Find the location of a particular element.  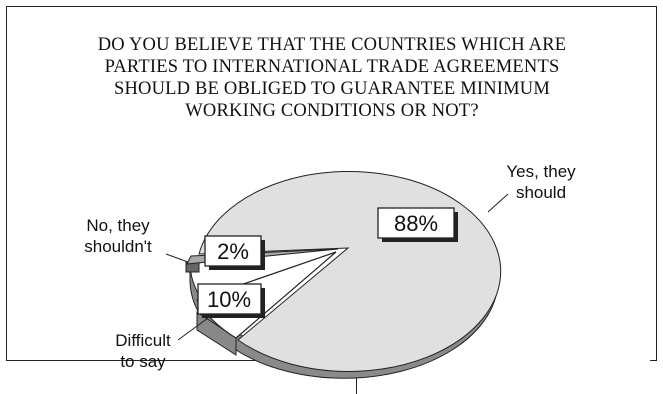

title-line-4: WORKING CONDITIONS OR NOT? is located at coordinates (332, 111).